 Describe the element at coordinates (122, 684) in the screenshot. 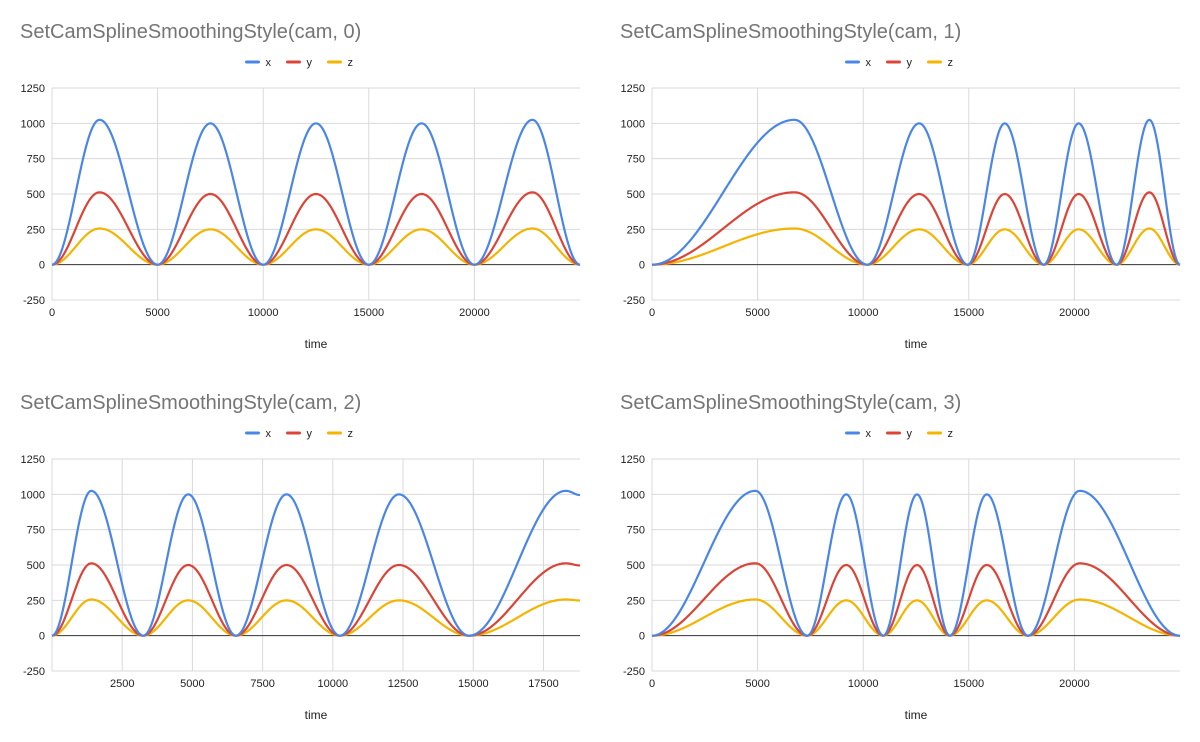

I see `x-tick-label: 2500` at that location.